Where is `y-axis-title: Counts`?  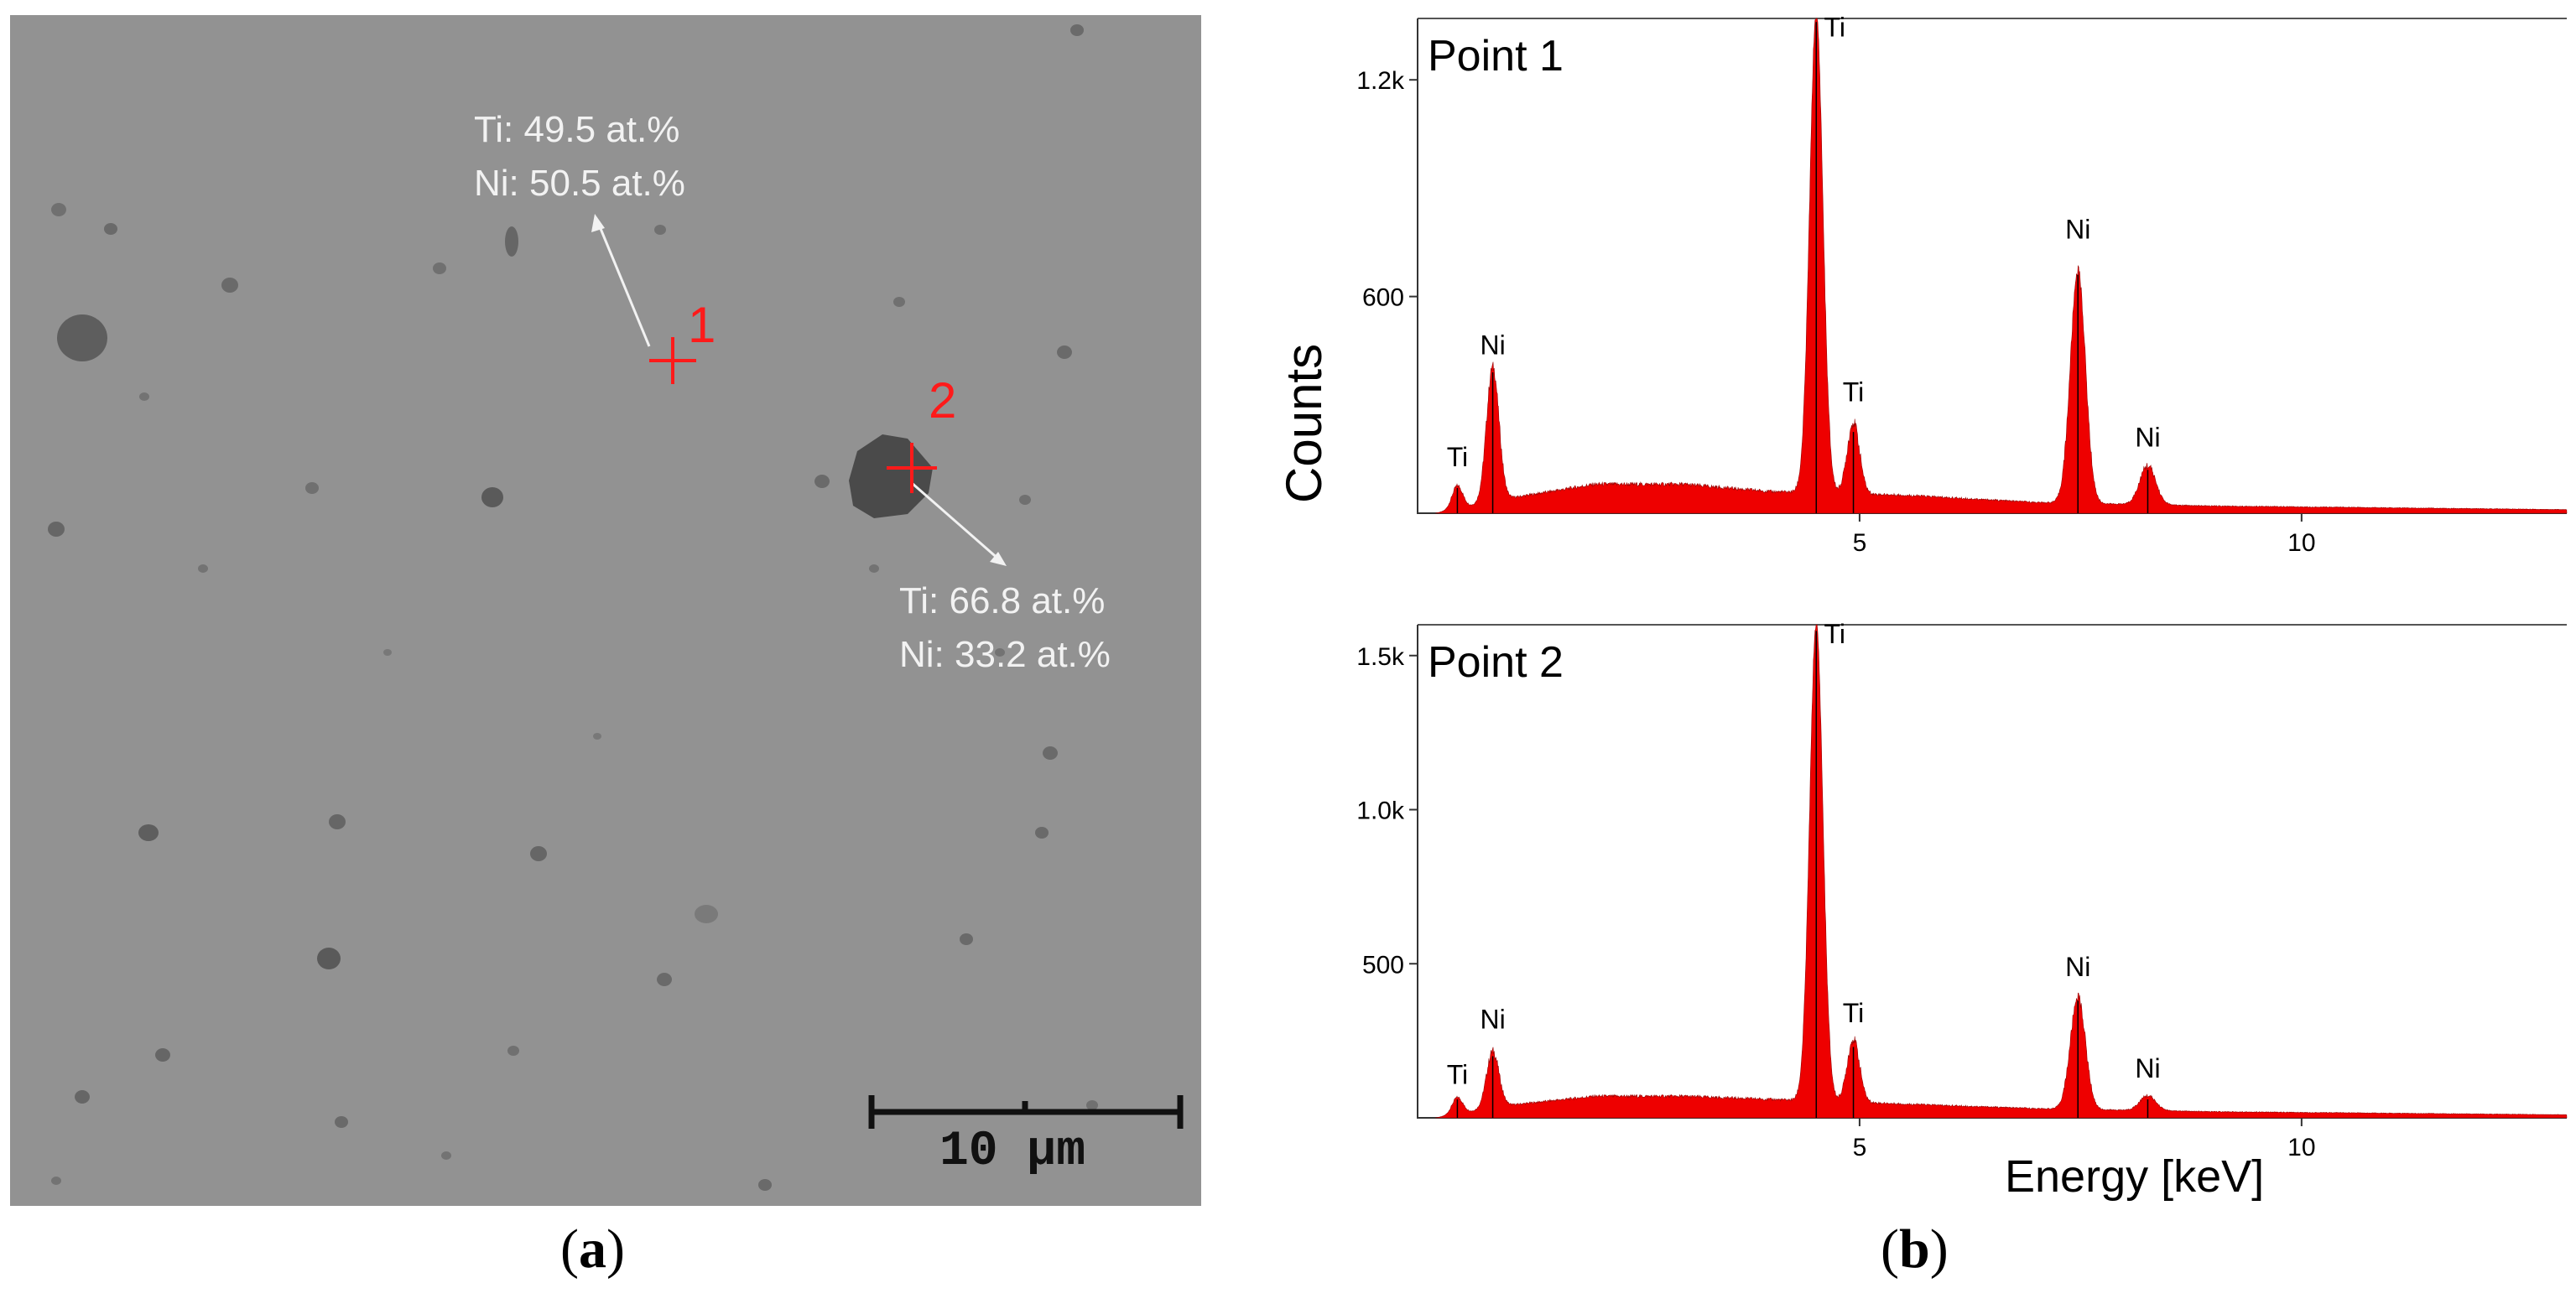
y-axis-title: Counts is located at coordinates (1304, 423).